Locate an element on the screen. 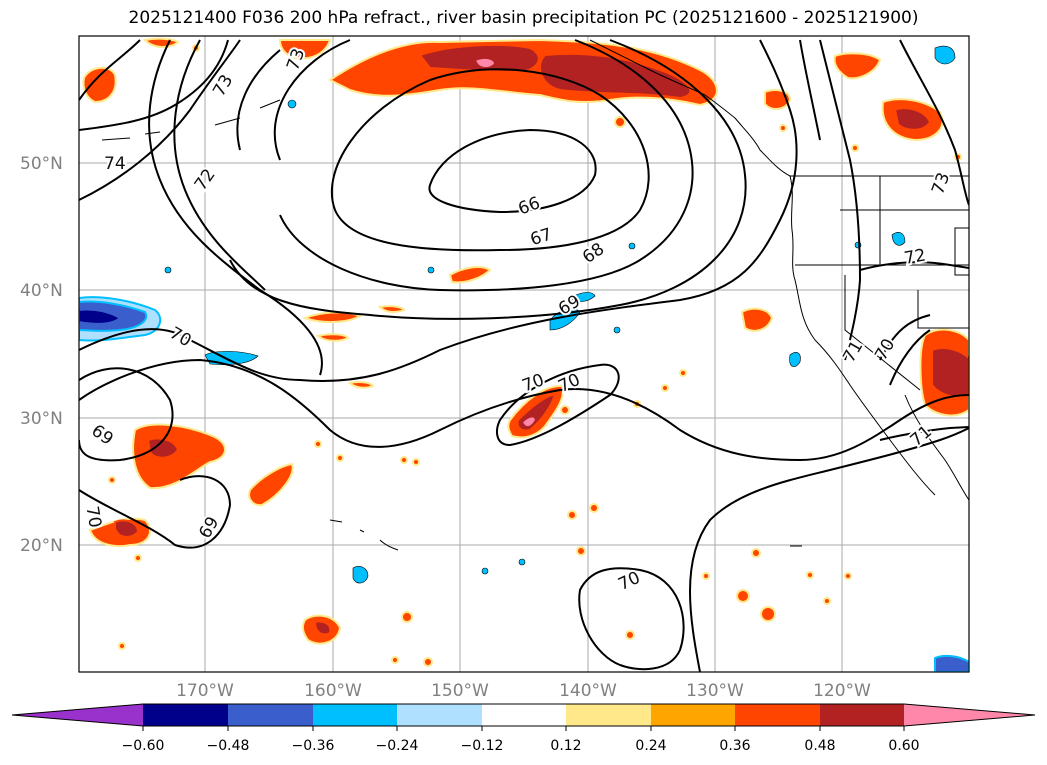 This screenshot has width=1047, height=765. colorbar-ticks is located at coordinates (523, 728).